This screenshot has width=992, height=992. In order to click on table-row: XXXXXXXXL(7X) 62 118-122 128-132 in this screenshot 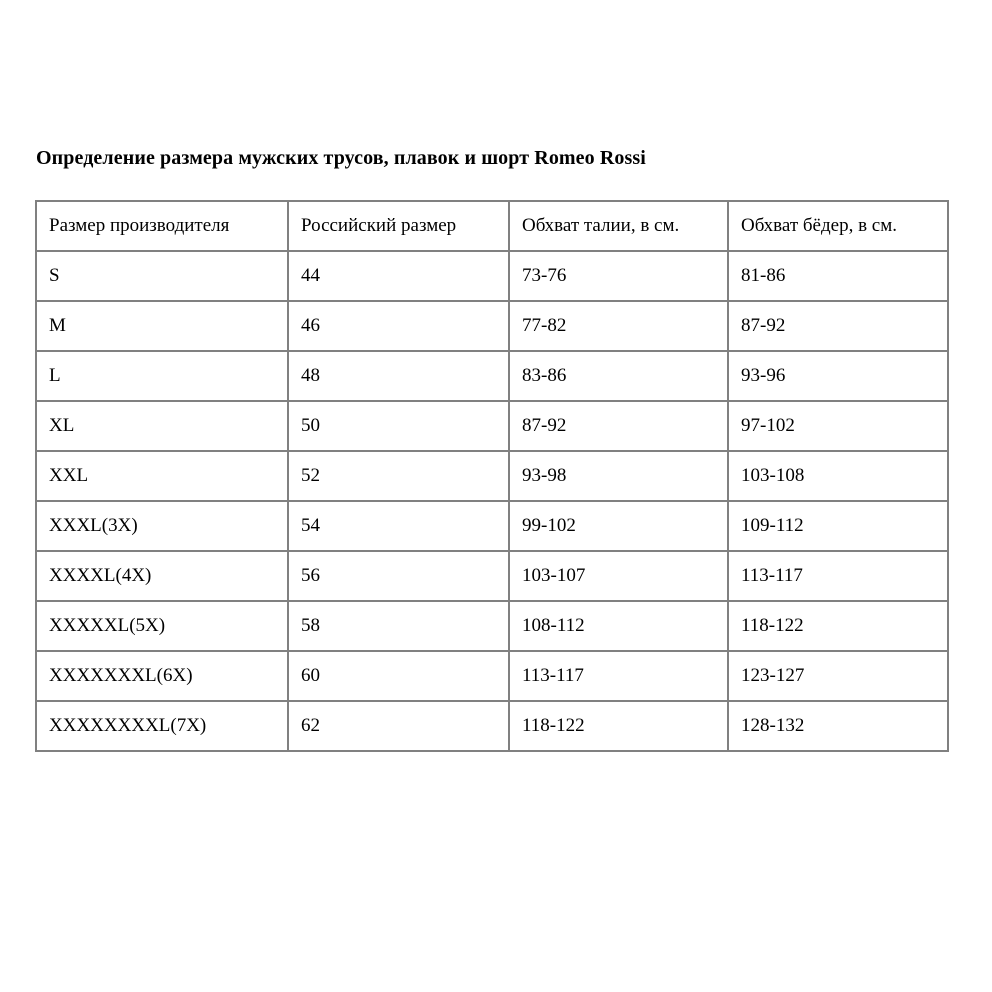, I will do `click(492, 726)`.